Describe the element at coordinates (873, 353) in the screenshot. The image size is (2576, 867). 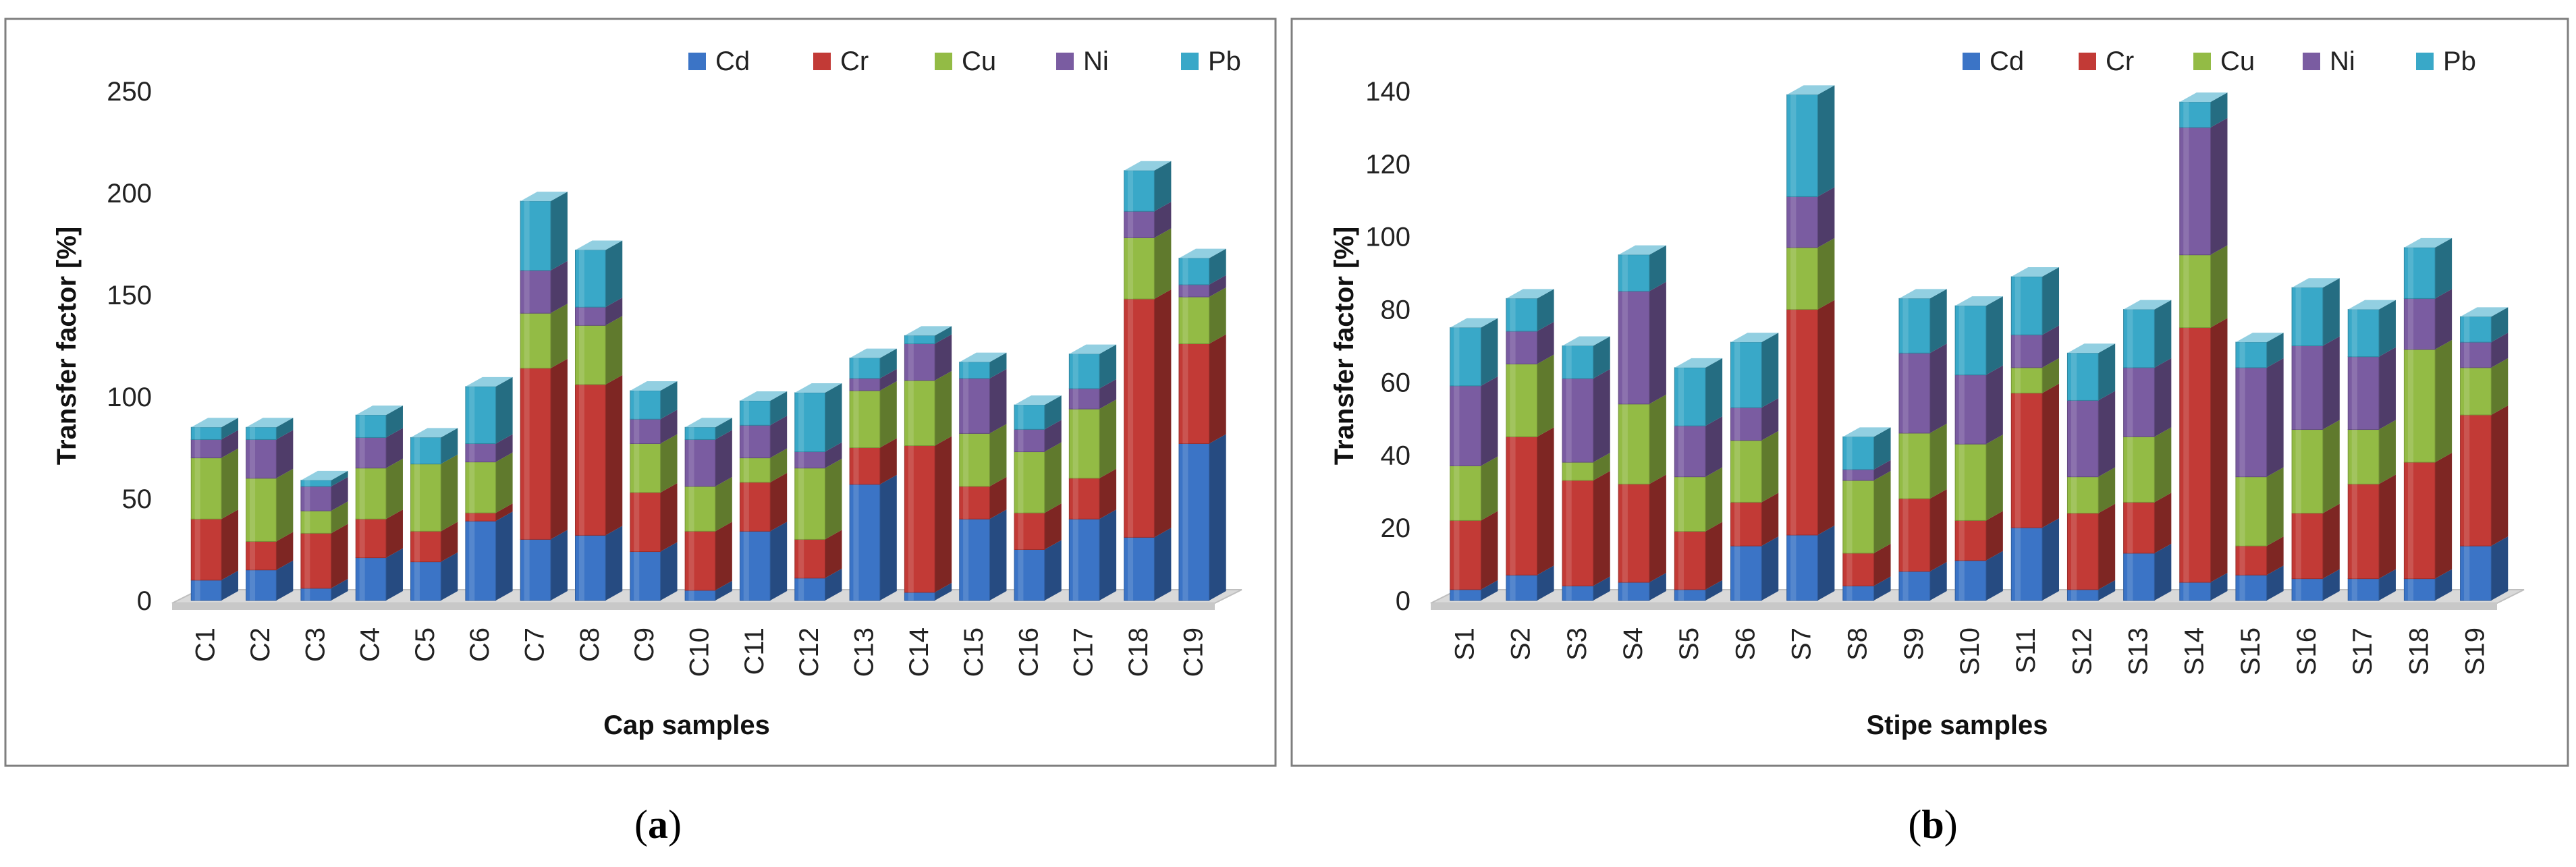
I see `bar-top-c13` at that location.